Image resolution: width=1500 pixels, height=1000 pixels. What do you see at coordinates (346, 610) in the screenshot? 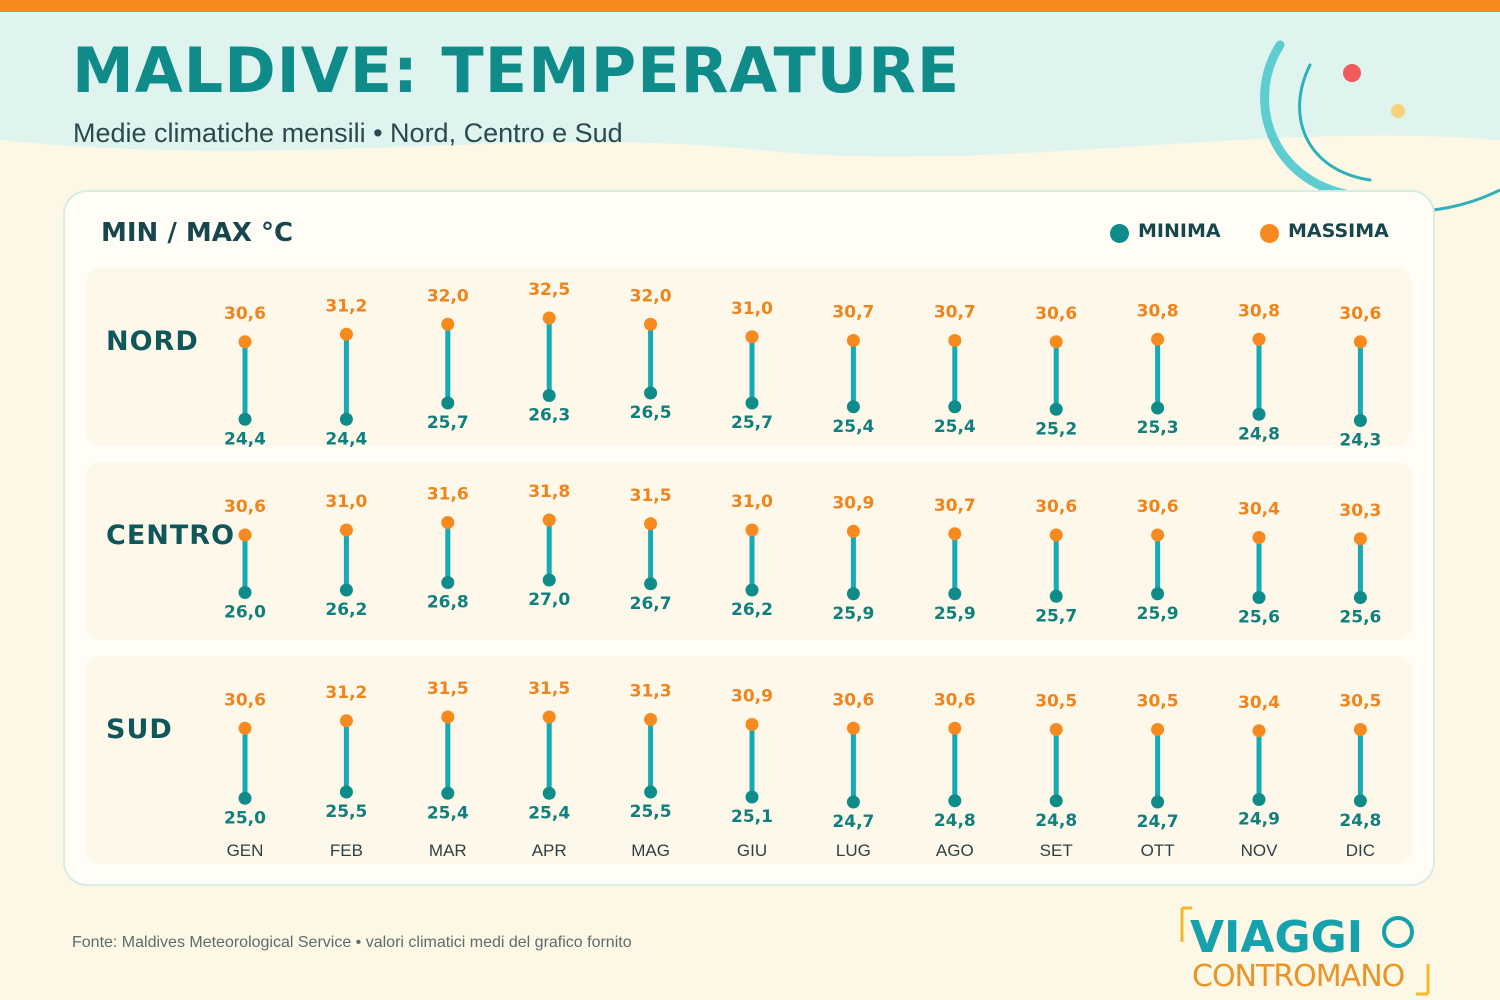
I see `min-label-centro-feb: 26,2` at bounding box center [346, 610].